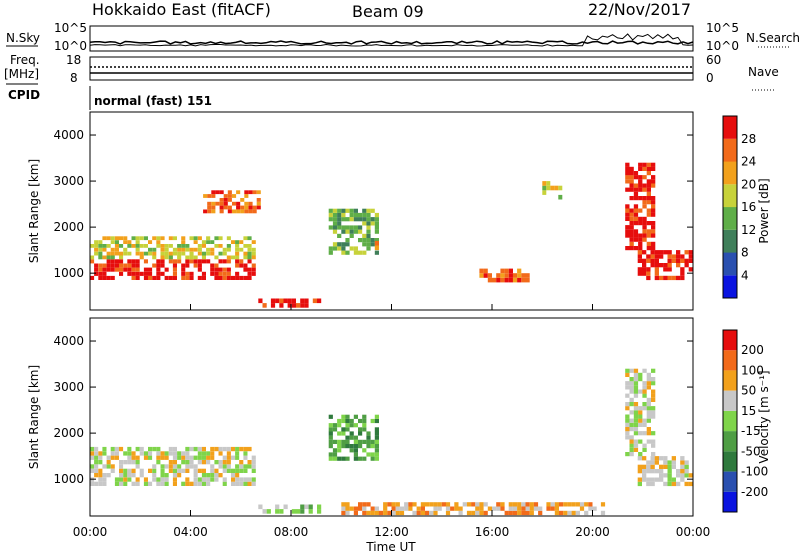  What do you see at coordinates (748, 162) in the screenshot?
I see `power-colorbar-tick-5: 24` at bounding box center [748, 162].